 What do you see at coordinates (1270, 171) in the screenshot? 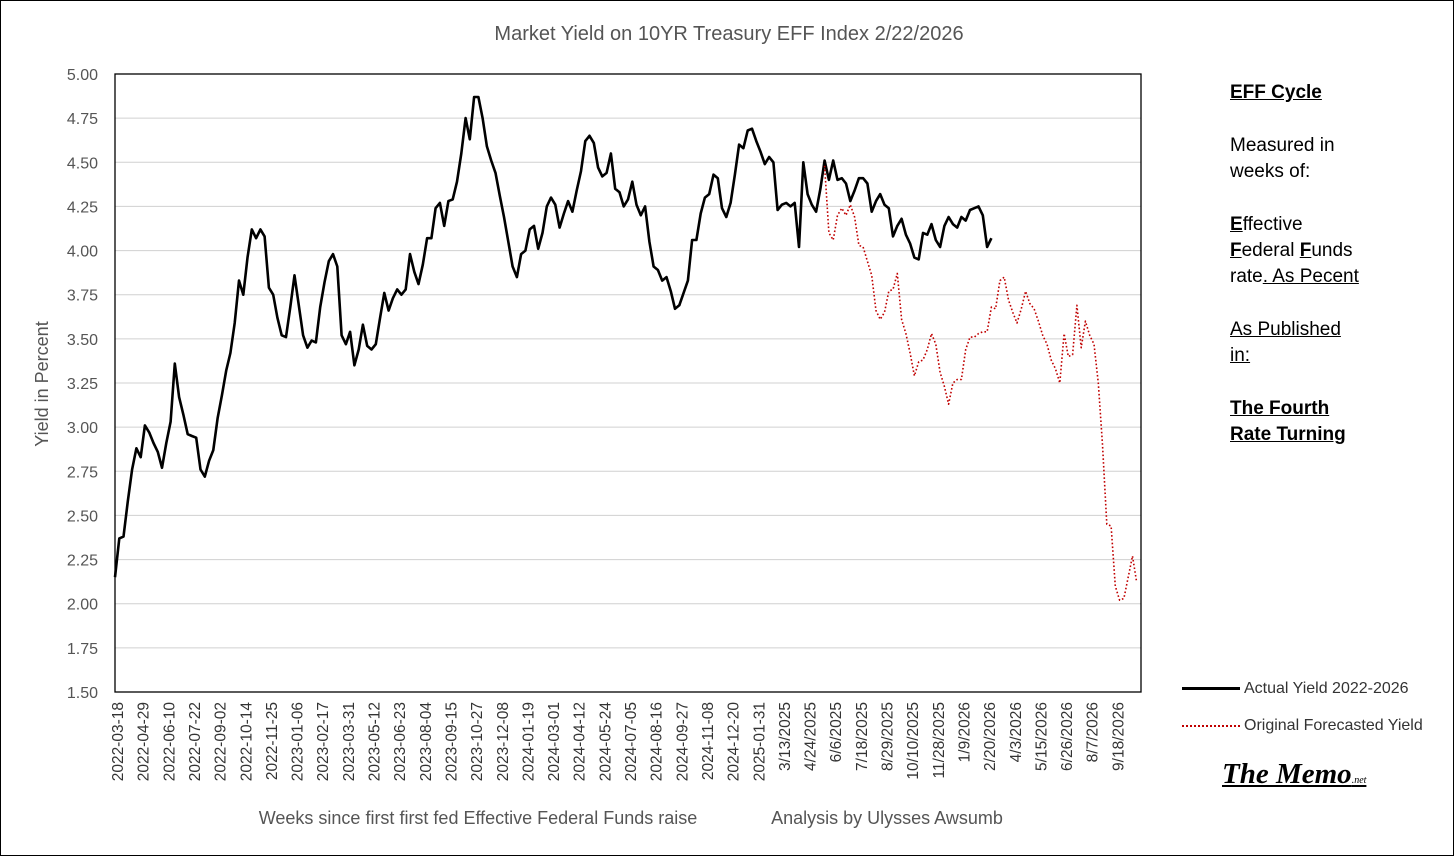
I see `measured-line-2: weeks of:` at bounding box center [1270, 171].